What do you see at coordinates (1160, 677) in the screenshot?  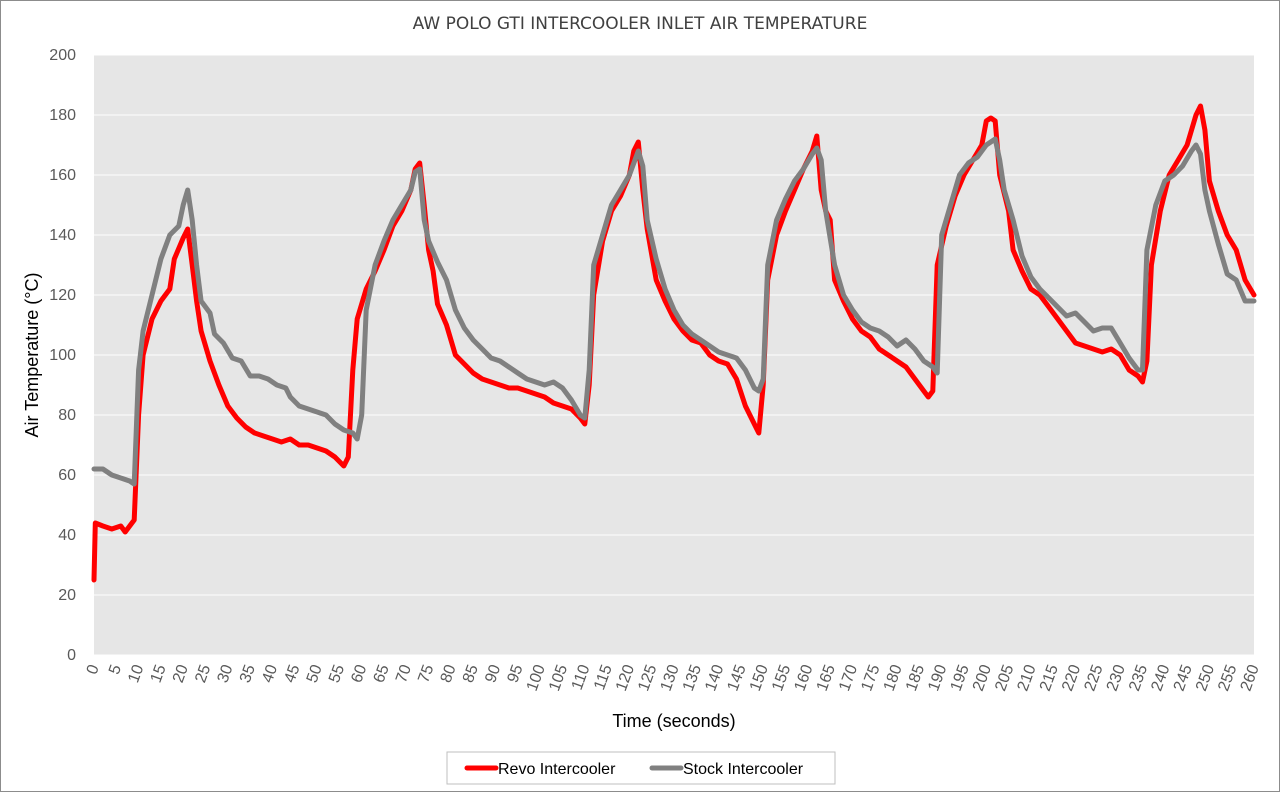 I see `x-tick-label: 240` at bounding box center [1160, 677].